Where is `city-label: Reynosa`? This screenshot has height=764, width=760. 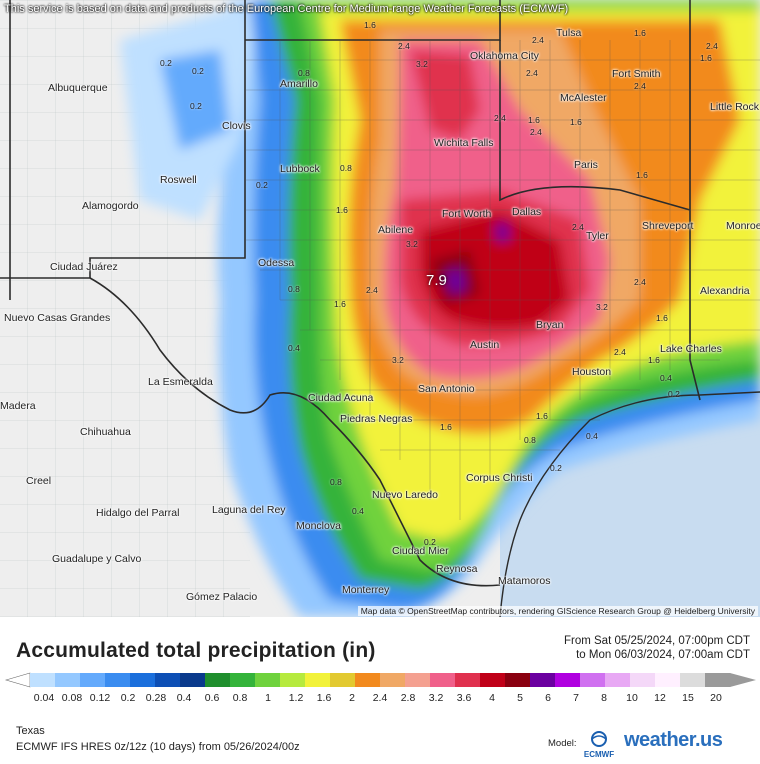
city-label: Reynosa is located at coordinates (457, 569).